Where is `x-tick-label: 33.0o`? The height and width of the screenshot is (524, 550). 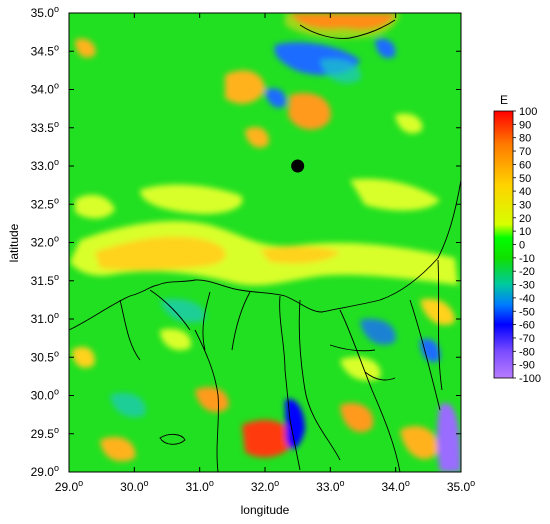
x-tick-label: 33.0o is located at coordinates (330, 486).